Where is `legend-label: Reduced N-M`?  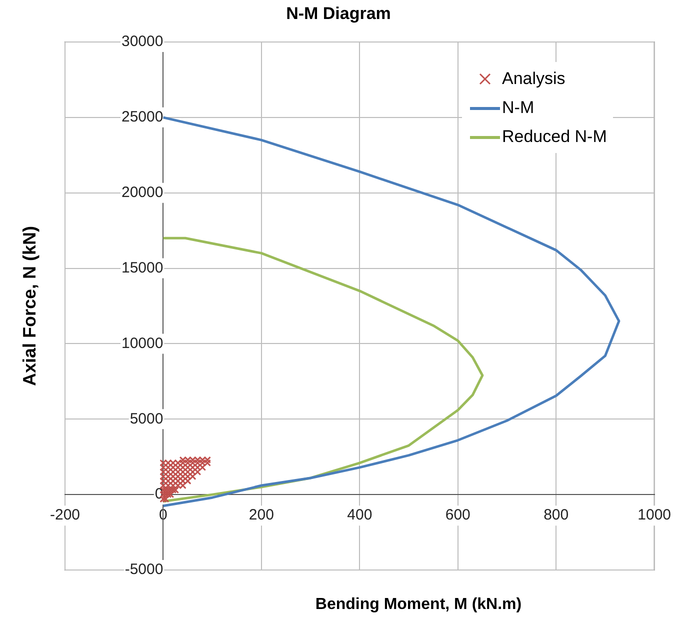
legend-label: Reduced N-M is located at coordinates (554, 136).